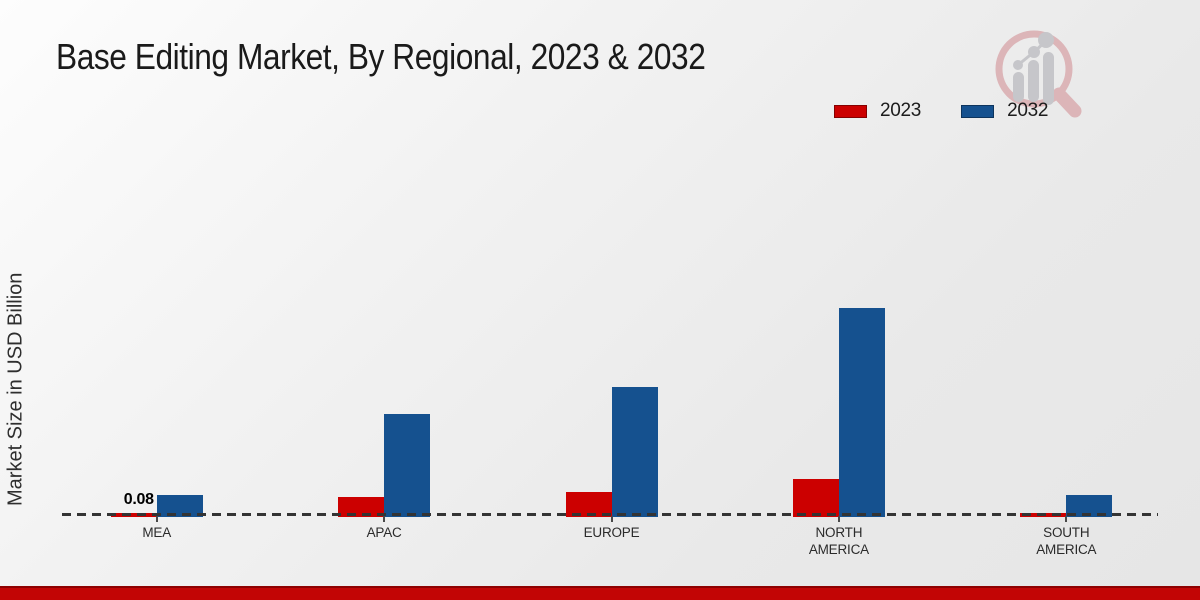  I want to click on zero-baseline-dashed, so click(610, 514).